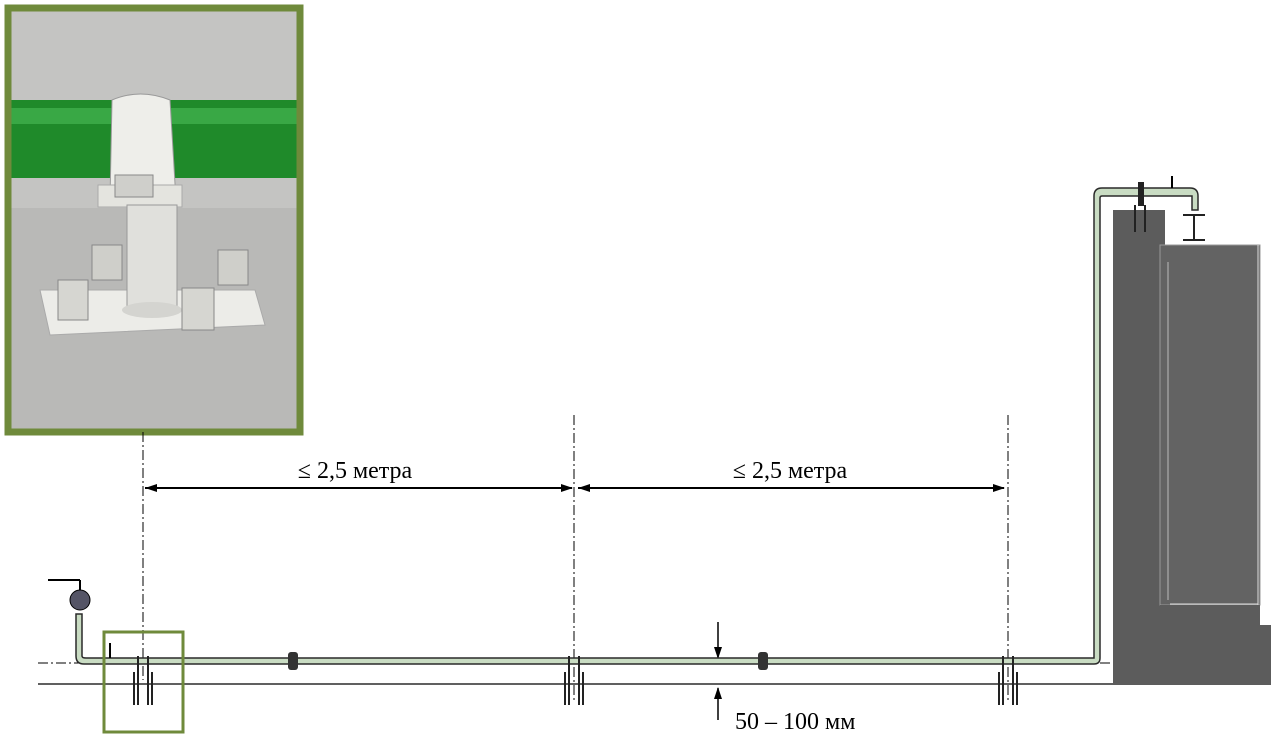  Describe the element at coordinates (1192, 430) in the screenshot. I see `tank` at that location.